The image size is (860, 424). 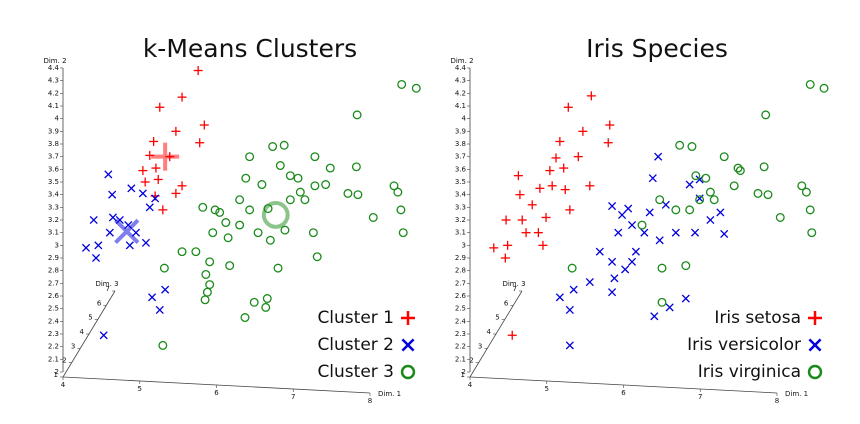 I want to click on y-tick-label: 3.9, so click(x=53, y=131).